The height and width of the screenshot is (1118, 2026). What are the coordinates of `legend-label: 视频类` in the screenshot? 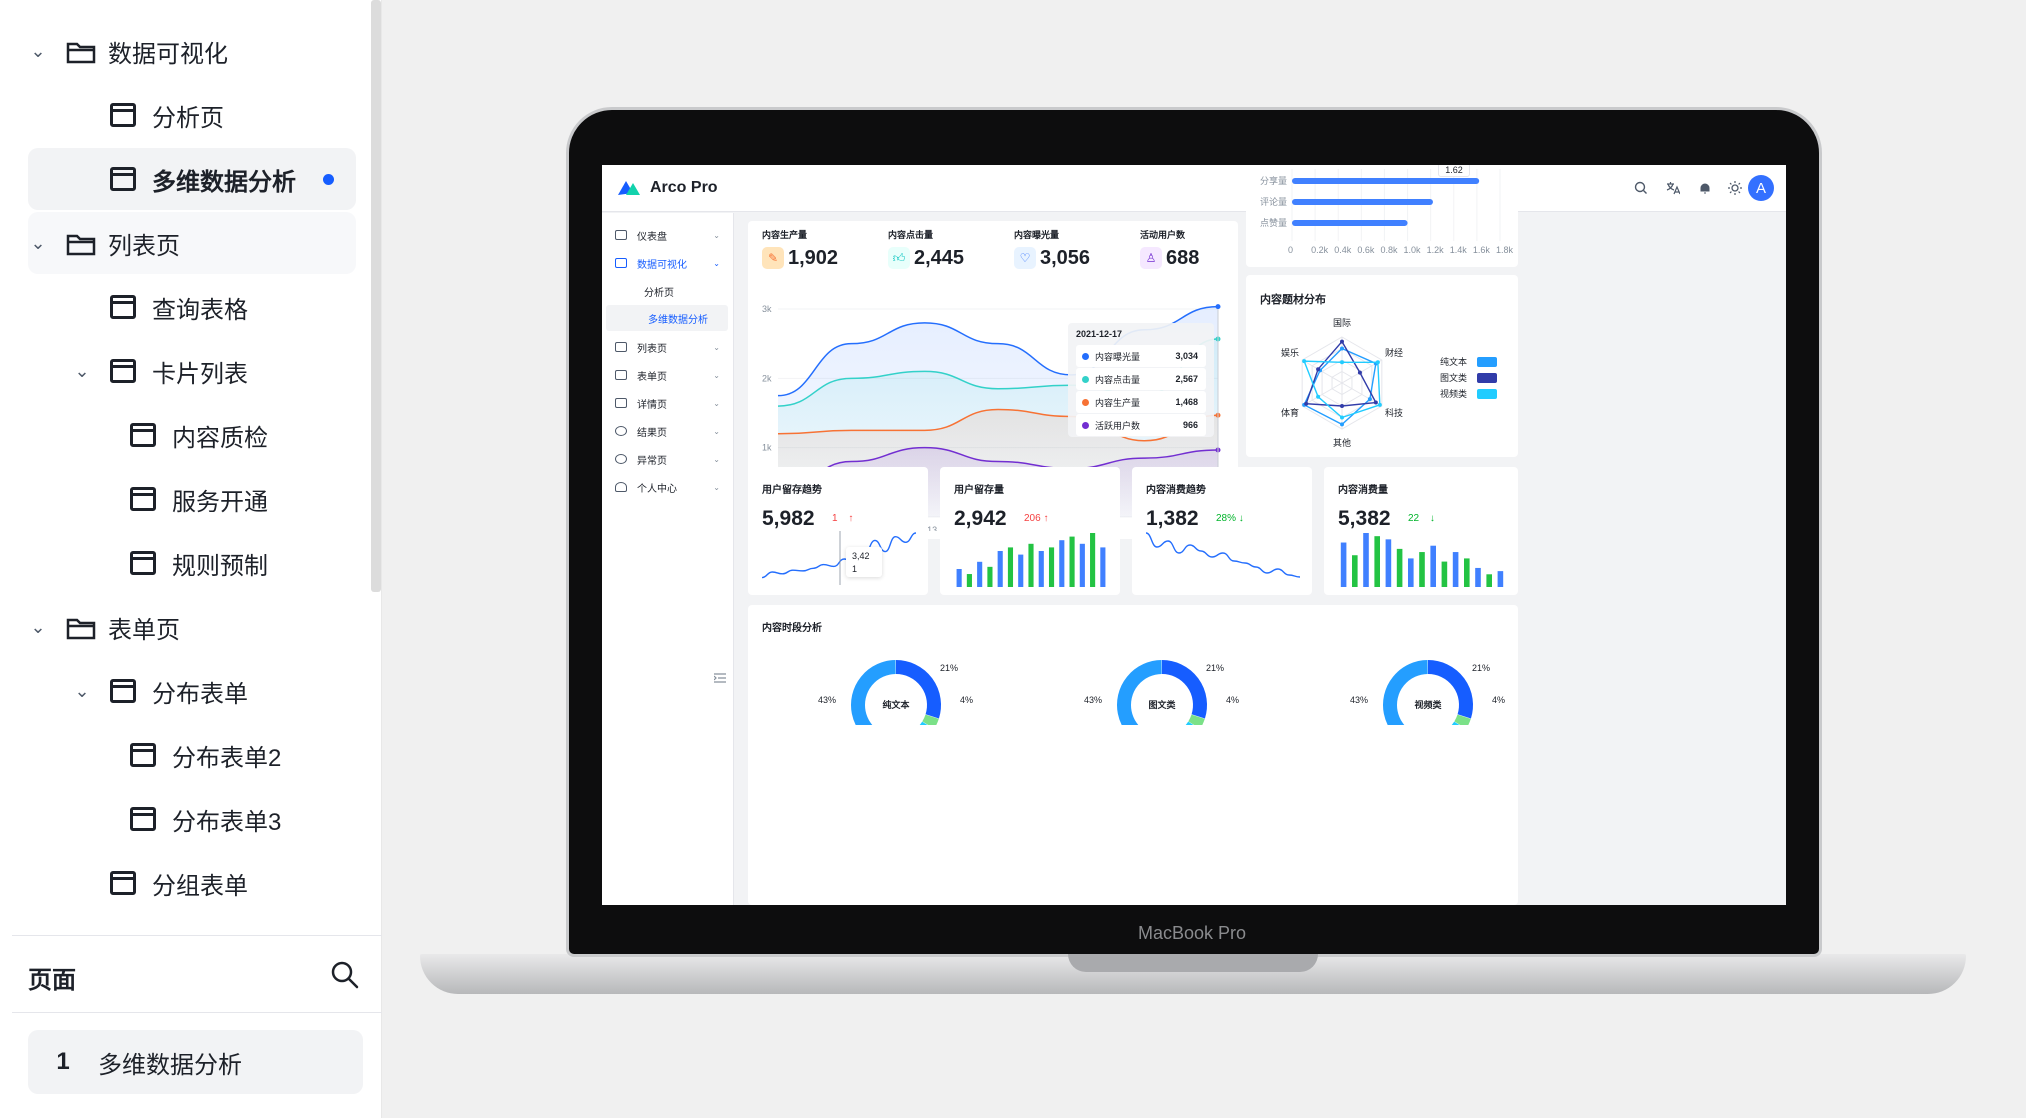 It's located at (1454, 394).